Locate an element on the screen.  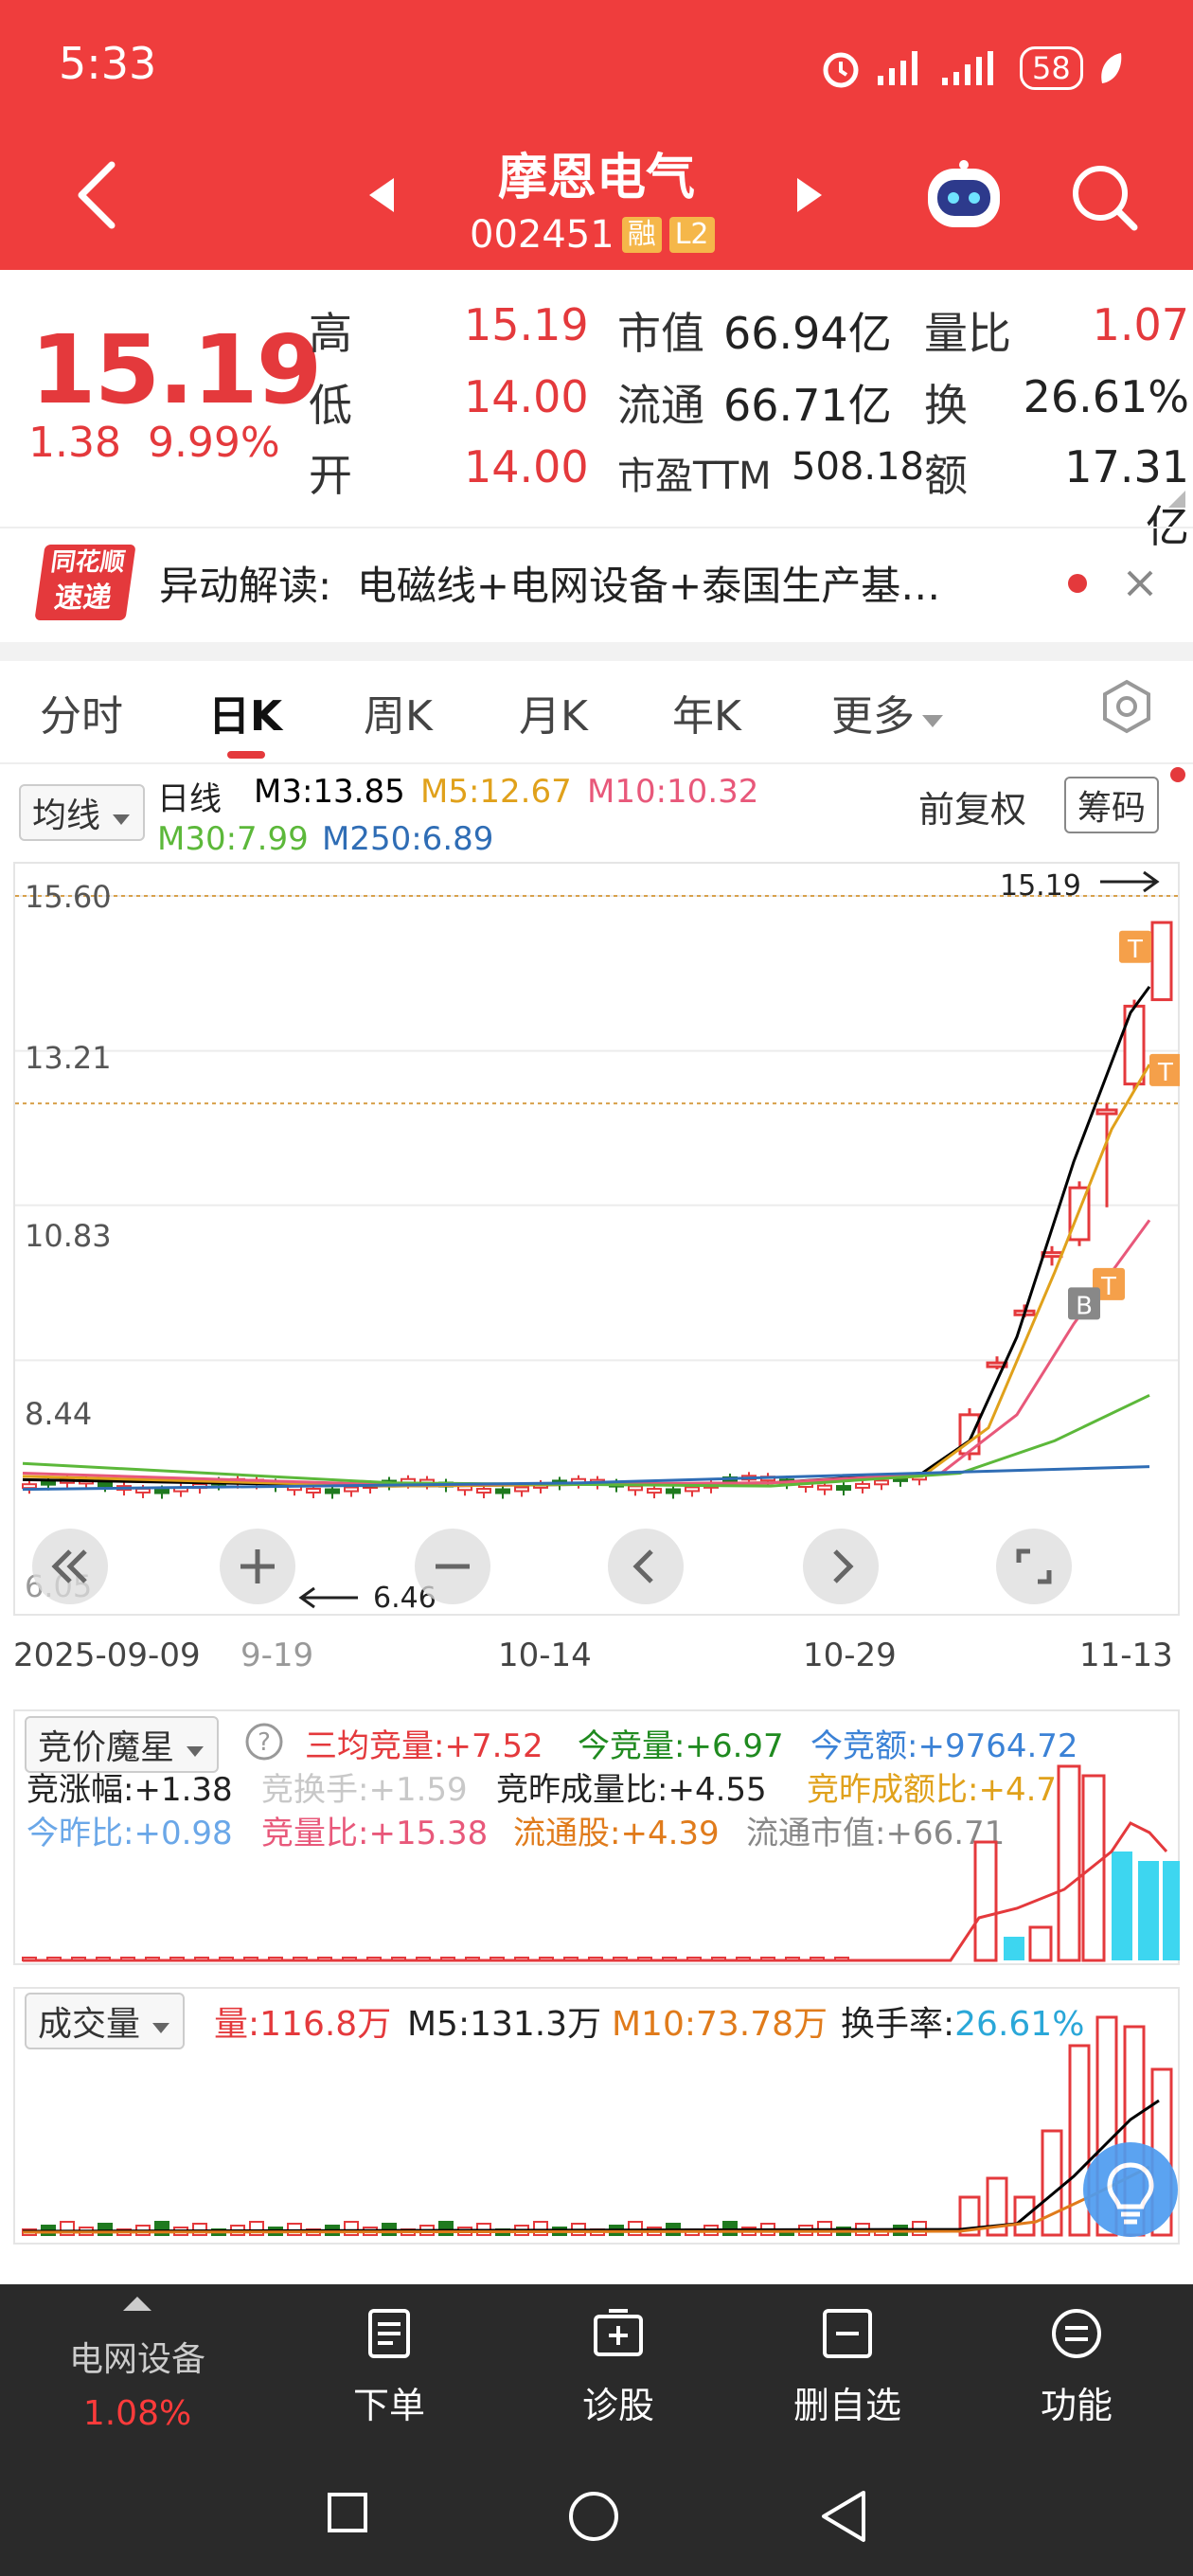
settings-hex-icon is located at coordinates (1126, 706).